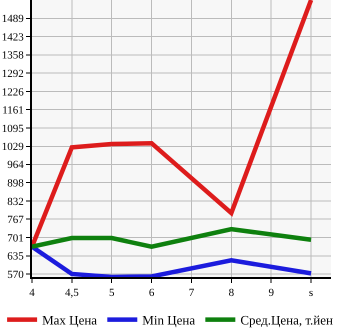 This screenshot has width=345, height=335. What do you see at coordinates (70, 320) in the screenshot?
I see `legend-label: Max Цена` at bounding box center [70, 320].